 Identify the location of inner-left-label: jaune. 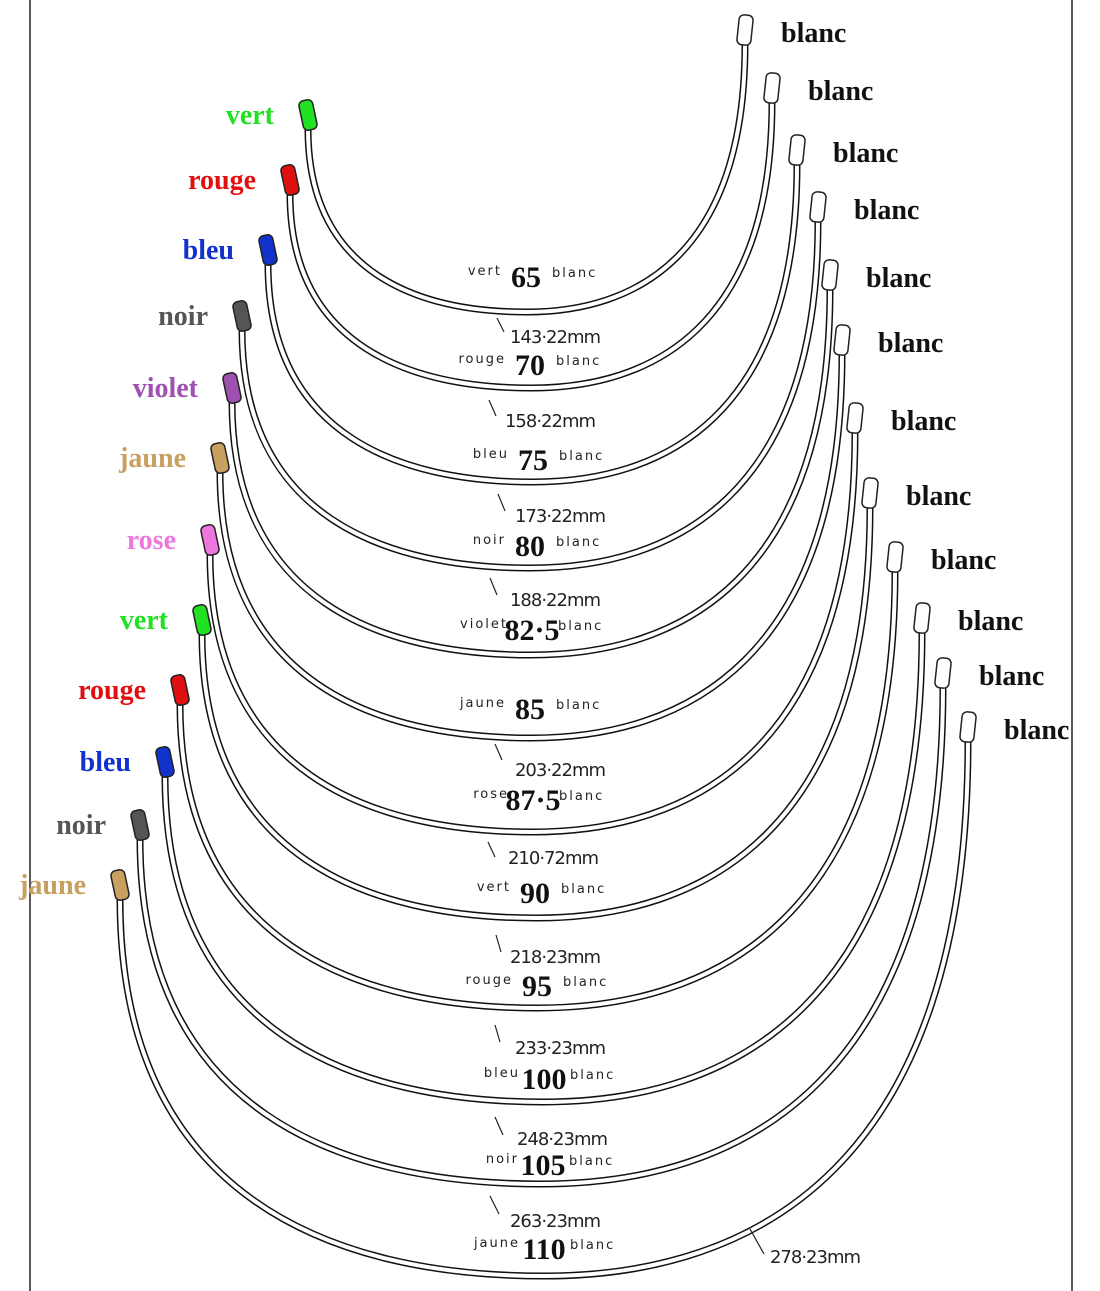
(496, 1243).